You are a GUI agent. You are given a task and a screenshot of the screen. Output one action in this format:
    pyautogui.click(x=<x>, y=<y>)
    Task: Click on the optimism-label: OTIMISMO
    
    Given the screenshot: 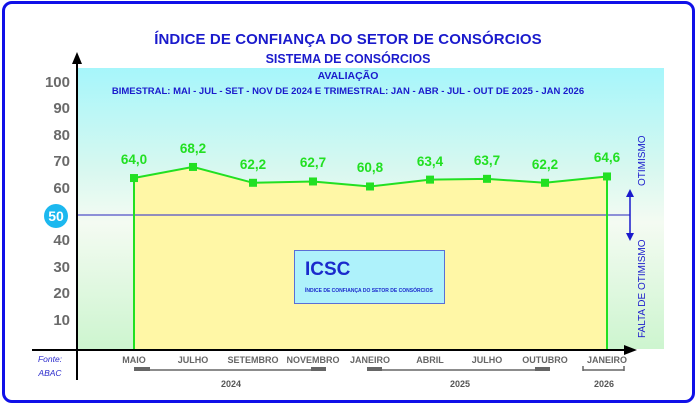 What is the action you would take?
    pyautogui.click(x=642, y=160)
    